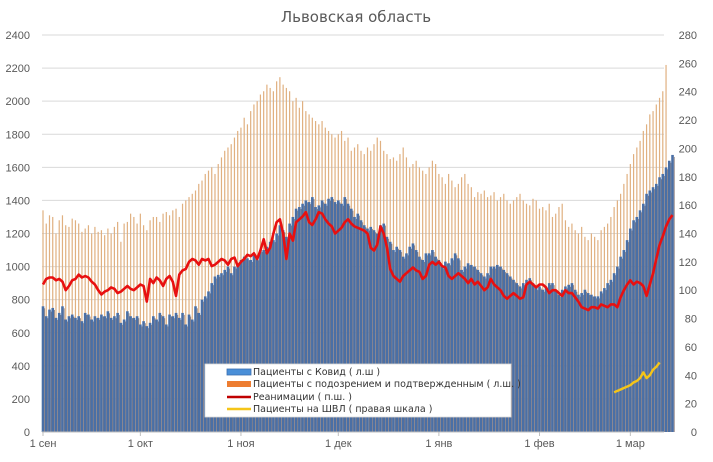 The image size is (713, 462). I want to click on right-tick-label: 20, so click(691, 405).